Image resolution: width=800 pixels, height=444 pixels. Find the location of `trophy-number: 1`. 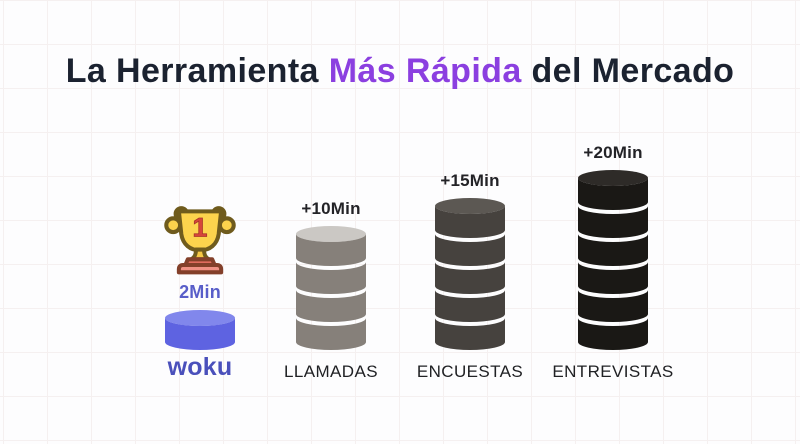

trophy-number: 1 is located at coordinates (200, 228).